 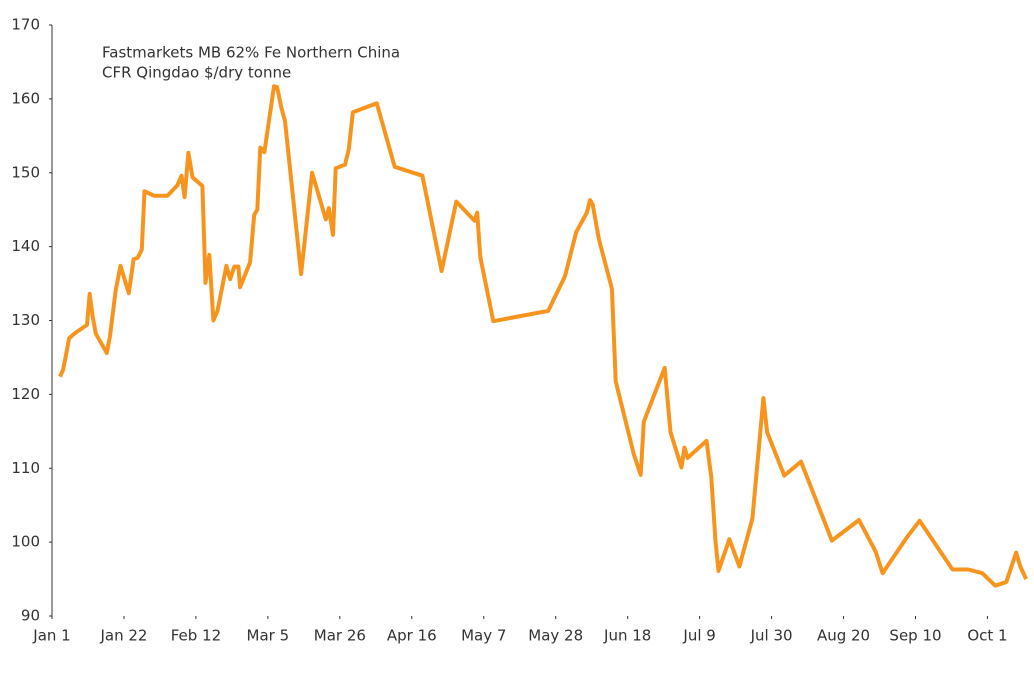 I want to click on annotation: Fastmarkets MB 62% Fe Northern China, so click(x=251, y=53).